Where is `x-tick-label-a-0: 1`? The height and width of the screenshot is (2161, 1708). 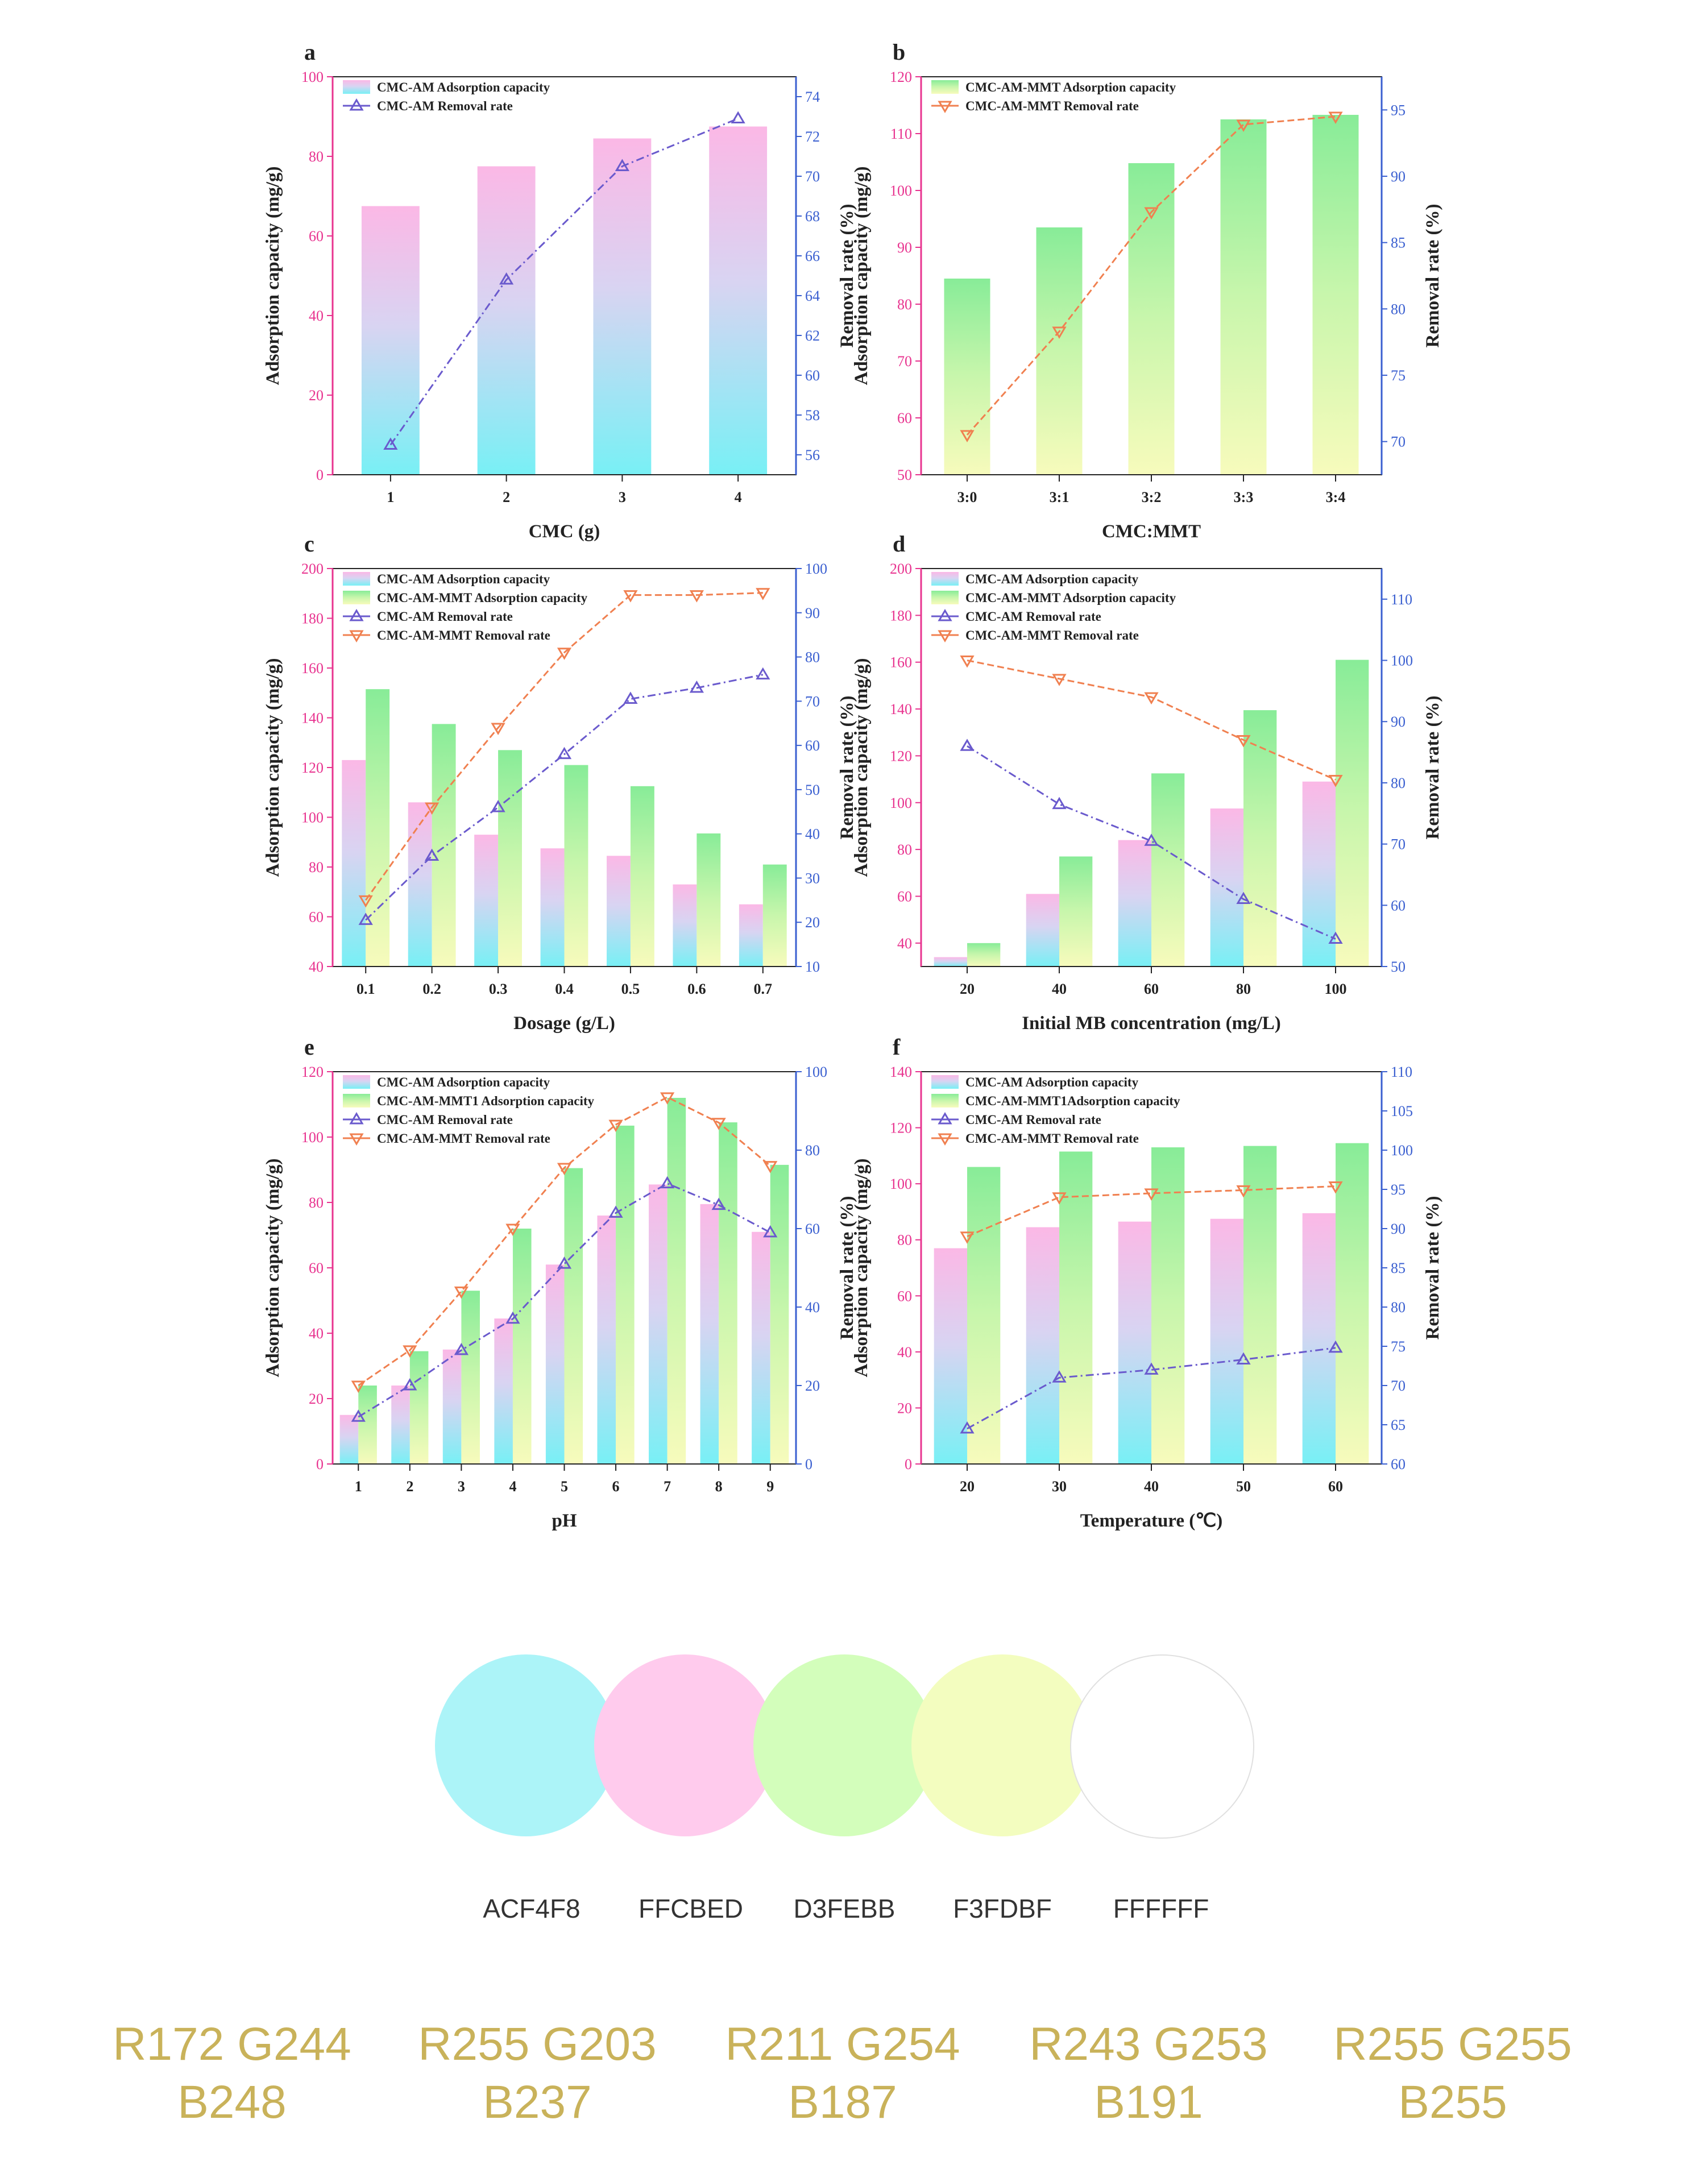
x-tick-label-a-0: 1 is located at coordinates (390, 497).